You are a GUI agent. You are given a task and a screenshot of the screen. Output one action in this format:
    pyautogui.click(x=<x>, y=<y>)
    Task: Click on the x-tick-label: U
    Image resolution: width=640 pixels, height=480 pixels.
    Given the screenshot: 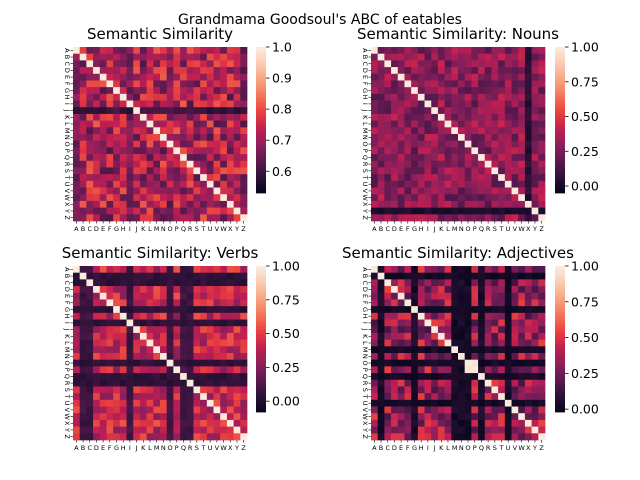 What is the action you would take?
    pyautogui.click(x=210, y=448)
    